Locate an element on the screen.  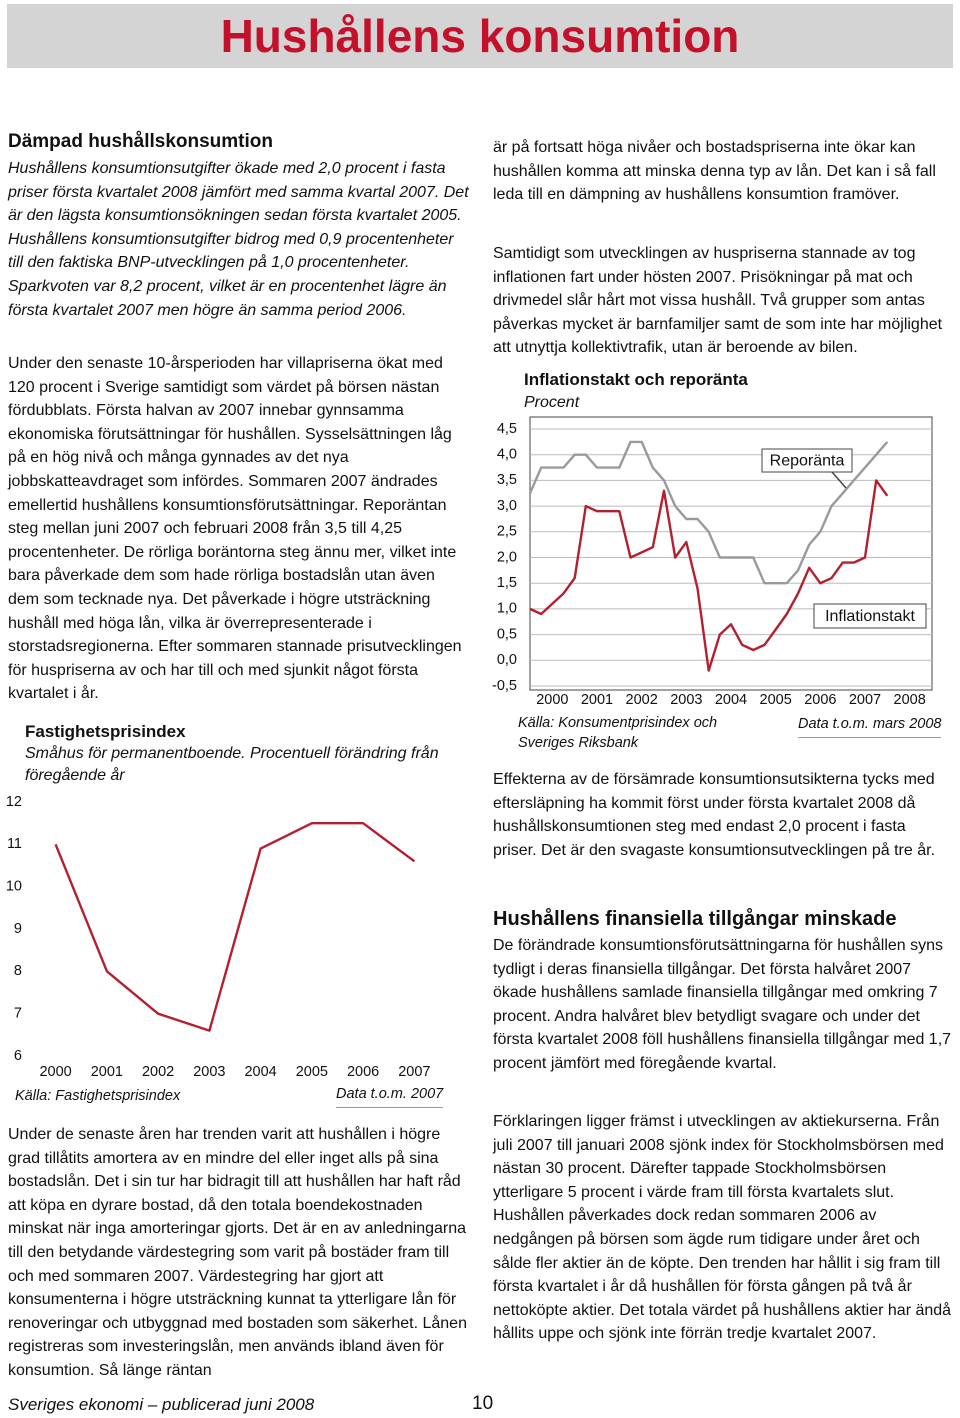
legend-pointer is located at coordinates (839, 480).